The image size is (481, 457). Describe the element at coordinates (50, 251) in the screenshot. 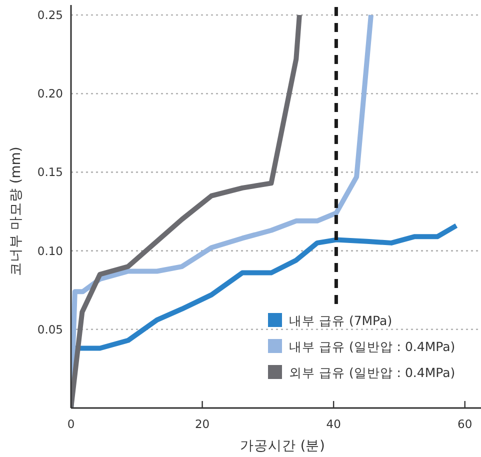

I see `y-tick-label: 0.10` at that location.